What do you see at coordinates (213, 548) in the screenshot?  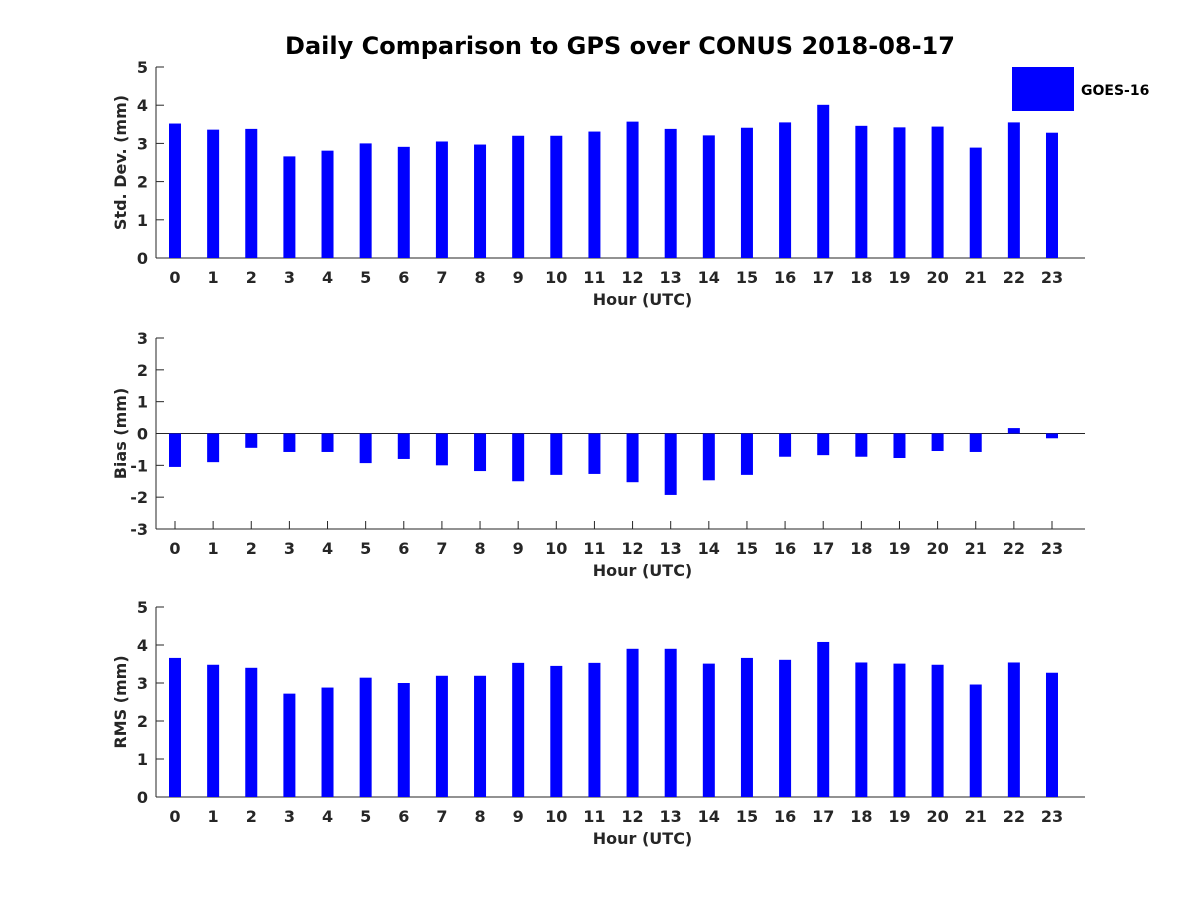 I see `bias-x-tick-label: 1` at bounding box center [213, 548].